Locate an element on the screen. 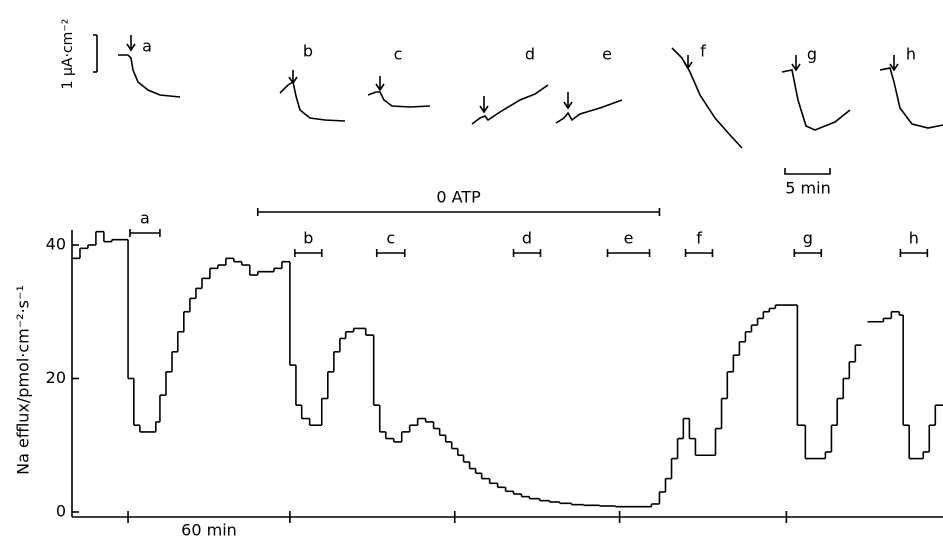 This screenshot has width=943, height=538. inset-label: h is located at coordinates (911, 54).